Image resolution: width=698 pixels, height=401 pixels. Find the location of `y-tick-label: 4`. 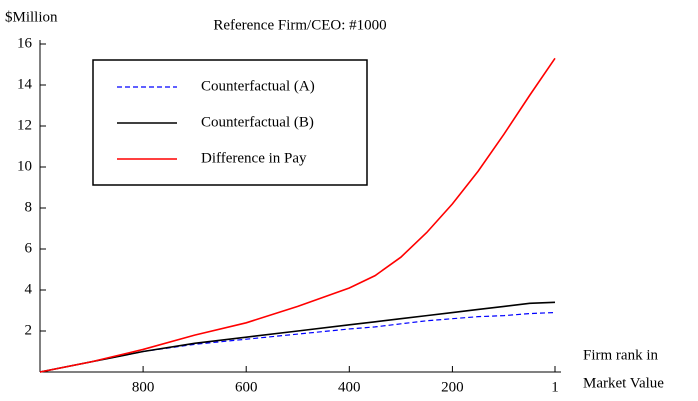

y-tick-label: 4 is located at coordinates (29, 289).